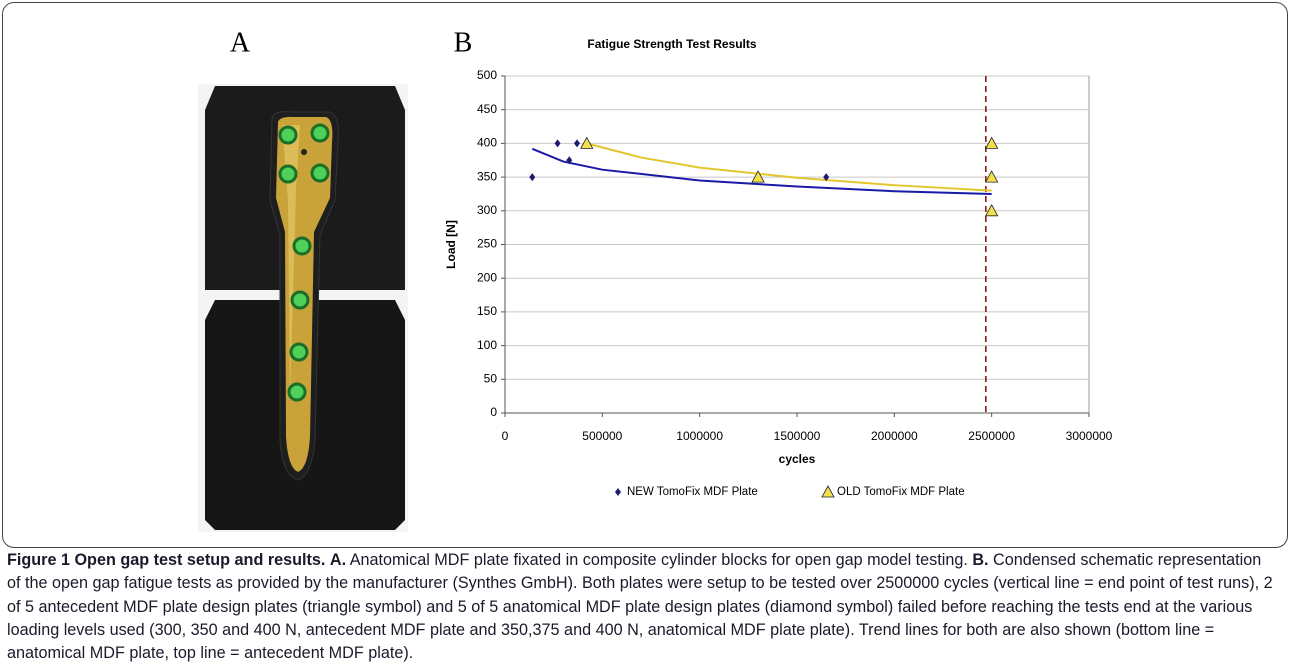 This screenshot has height=671, width=1290. What do you see at coordinates (451, 244) in the screenshot?
I see `y-axis-label: Load [N]` at bounding box center [451, 244].